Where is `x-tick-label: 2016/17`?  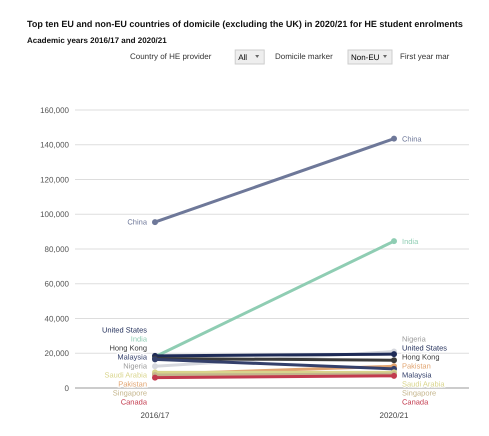
x-tick-label: 2016/17 is located at coordinates (155, 415).